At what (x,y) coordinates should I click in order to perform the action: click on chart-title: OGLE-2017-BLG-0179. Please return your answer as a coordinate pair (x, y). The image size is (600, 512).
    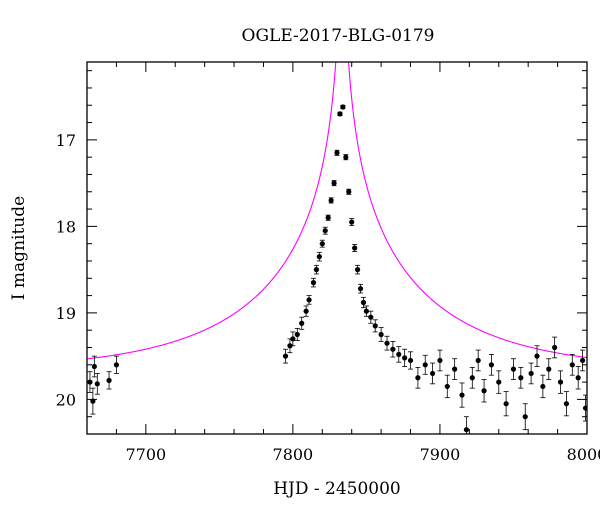
    Looking at the image, I should click on (338, 36).